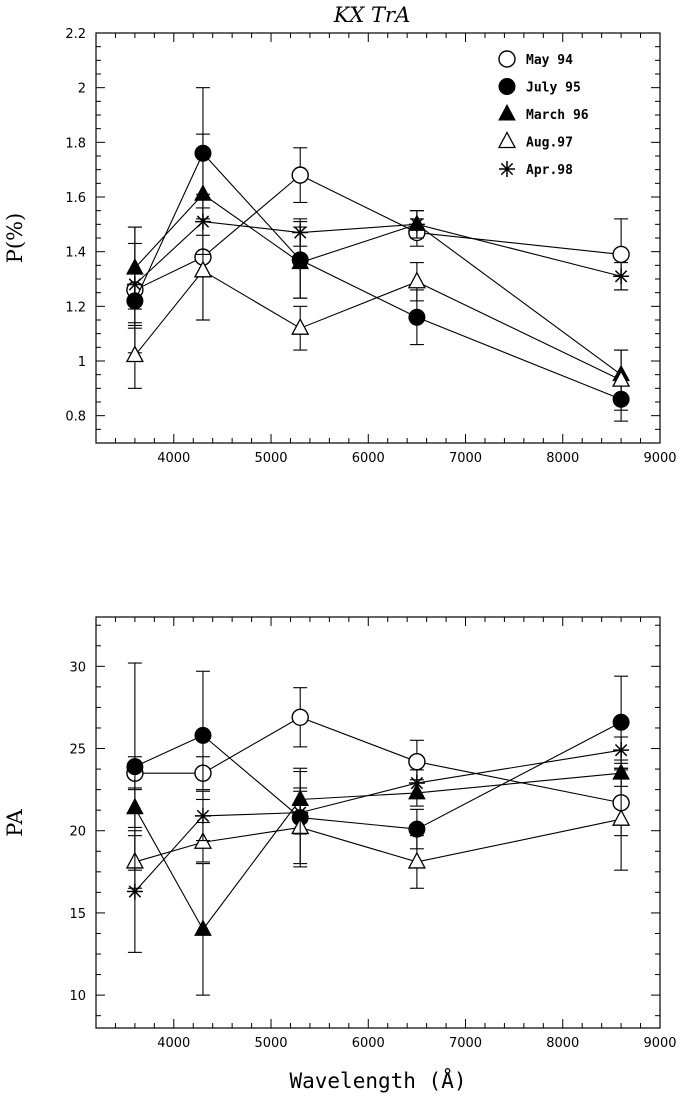 This screenshot has height=1097, width=682. I want to click on y-tick-label: 1.4, so click(75, 253).